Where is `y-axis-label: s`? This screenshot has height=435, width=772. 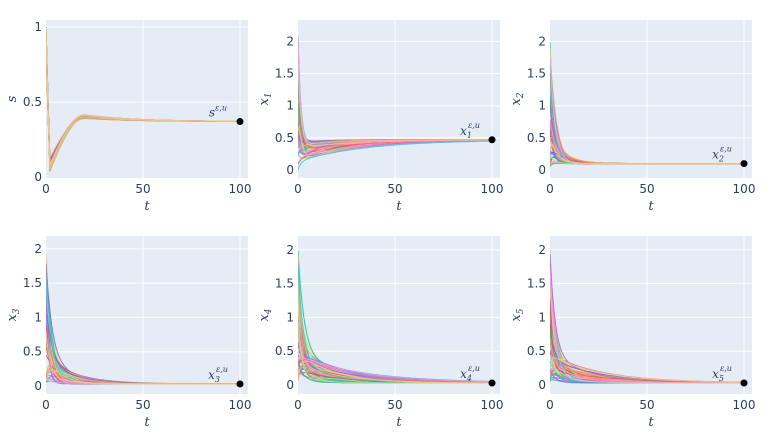 y-axis-label: s is located at coordinates (12, 98).